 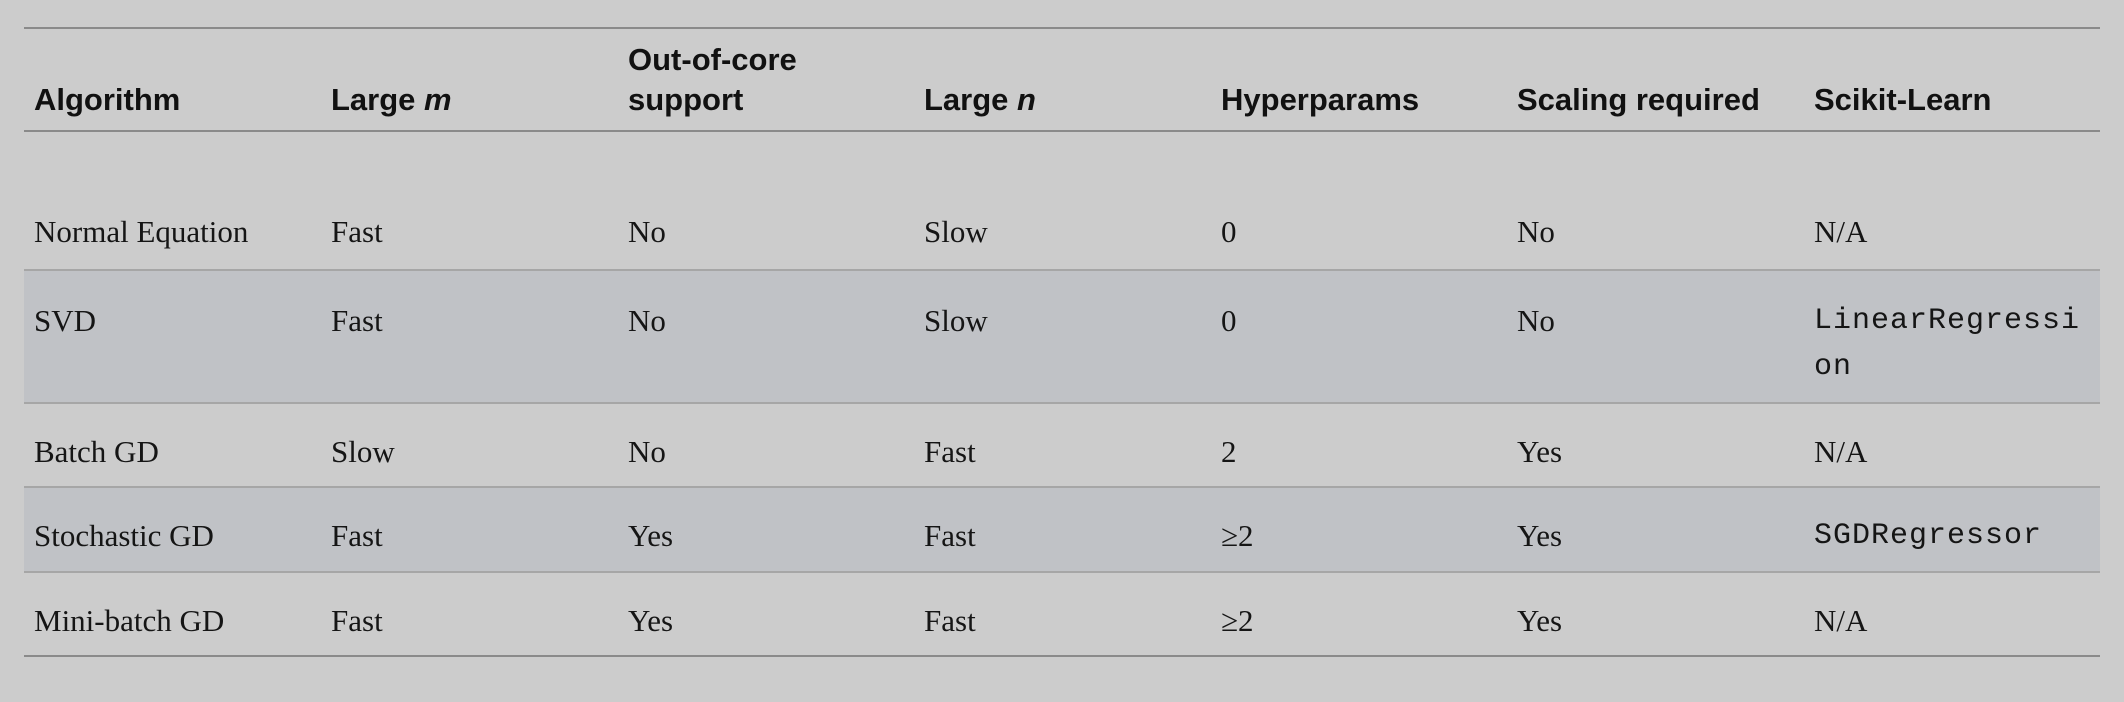 I want to click on header-out-of-core-line2: support, so click(x=686, y=99).